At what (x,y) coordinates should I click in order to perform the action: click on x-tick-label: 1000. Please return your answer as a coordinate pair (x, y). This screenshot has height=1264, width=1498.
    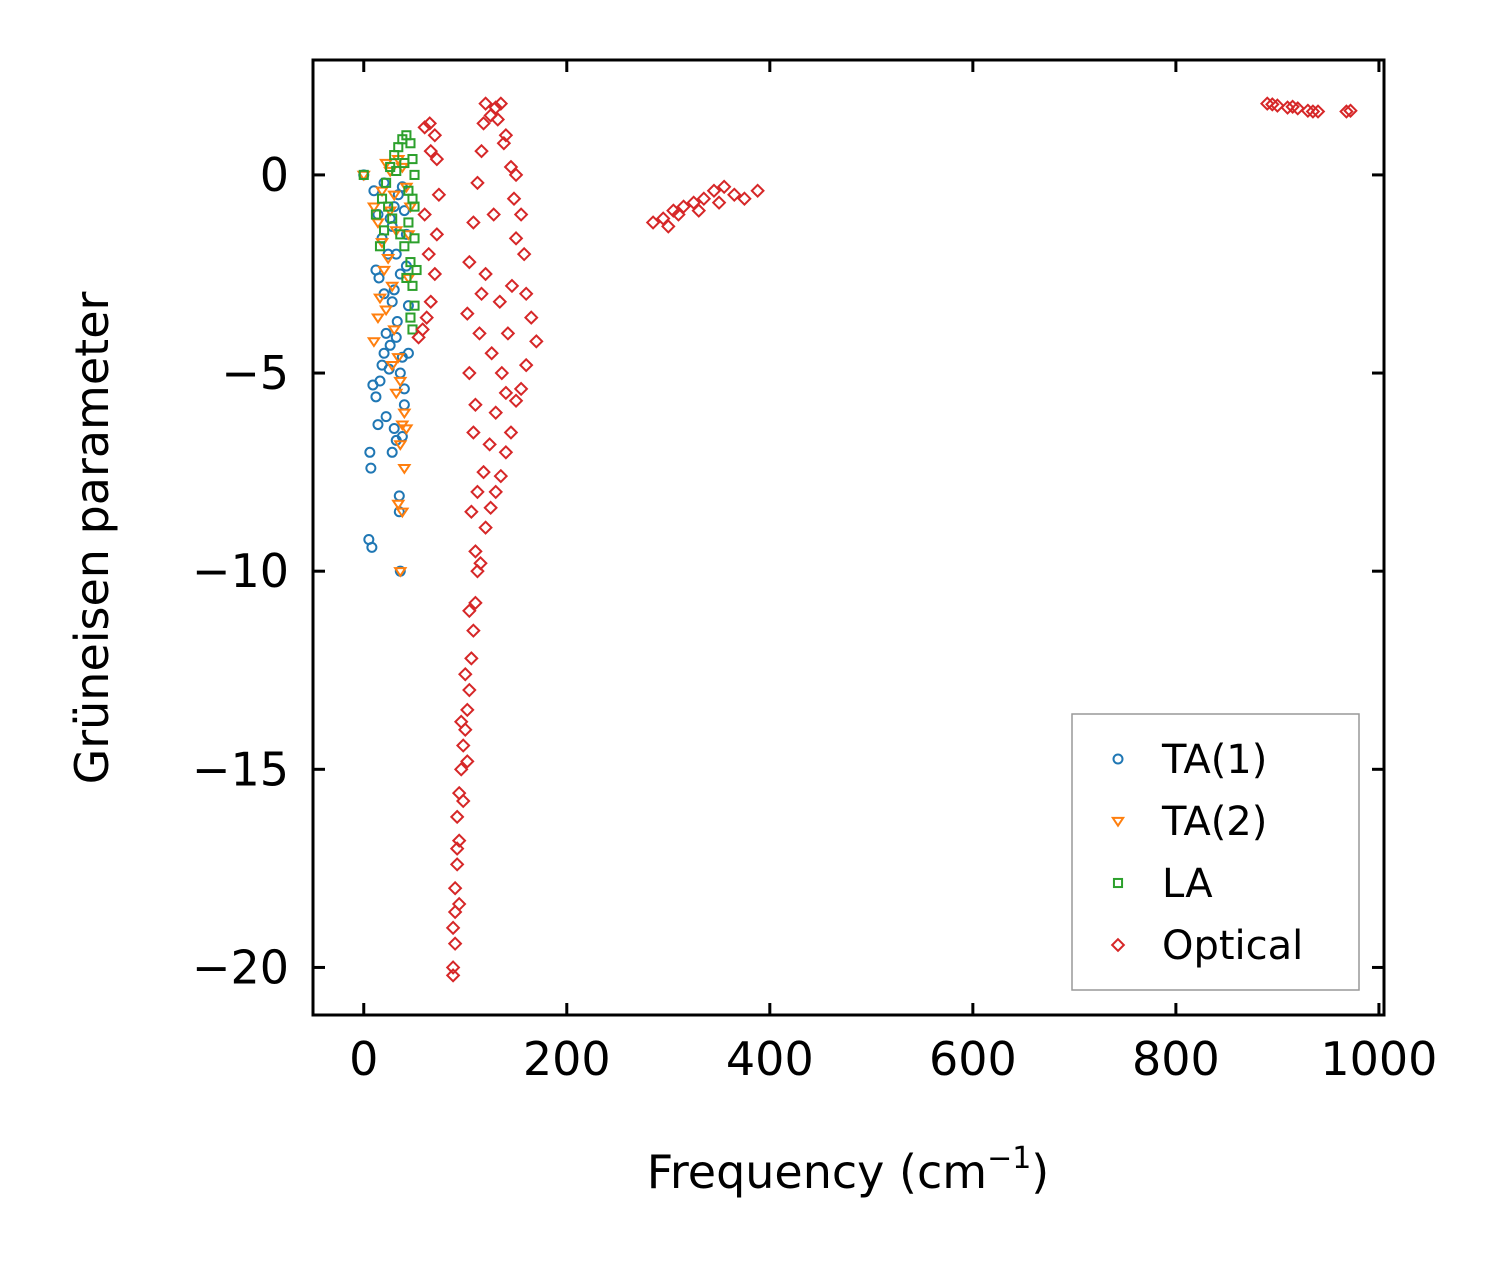
    Looking at the image, I should click on (1378, 1059).